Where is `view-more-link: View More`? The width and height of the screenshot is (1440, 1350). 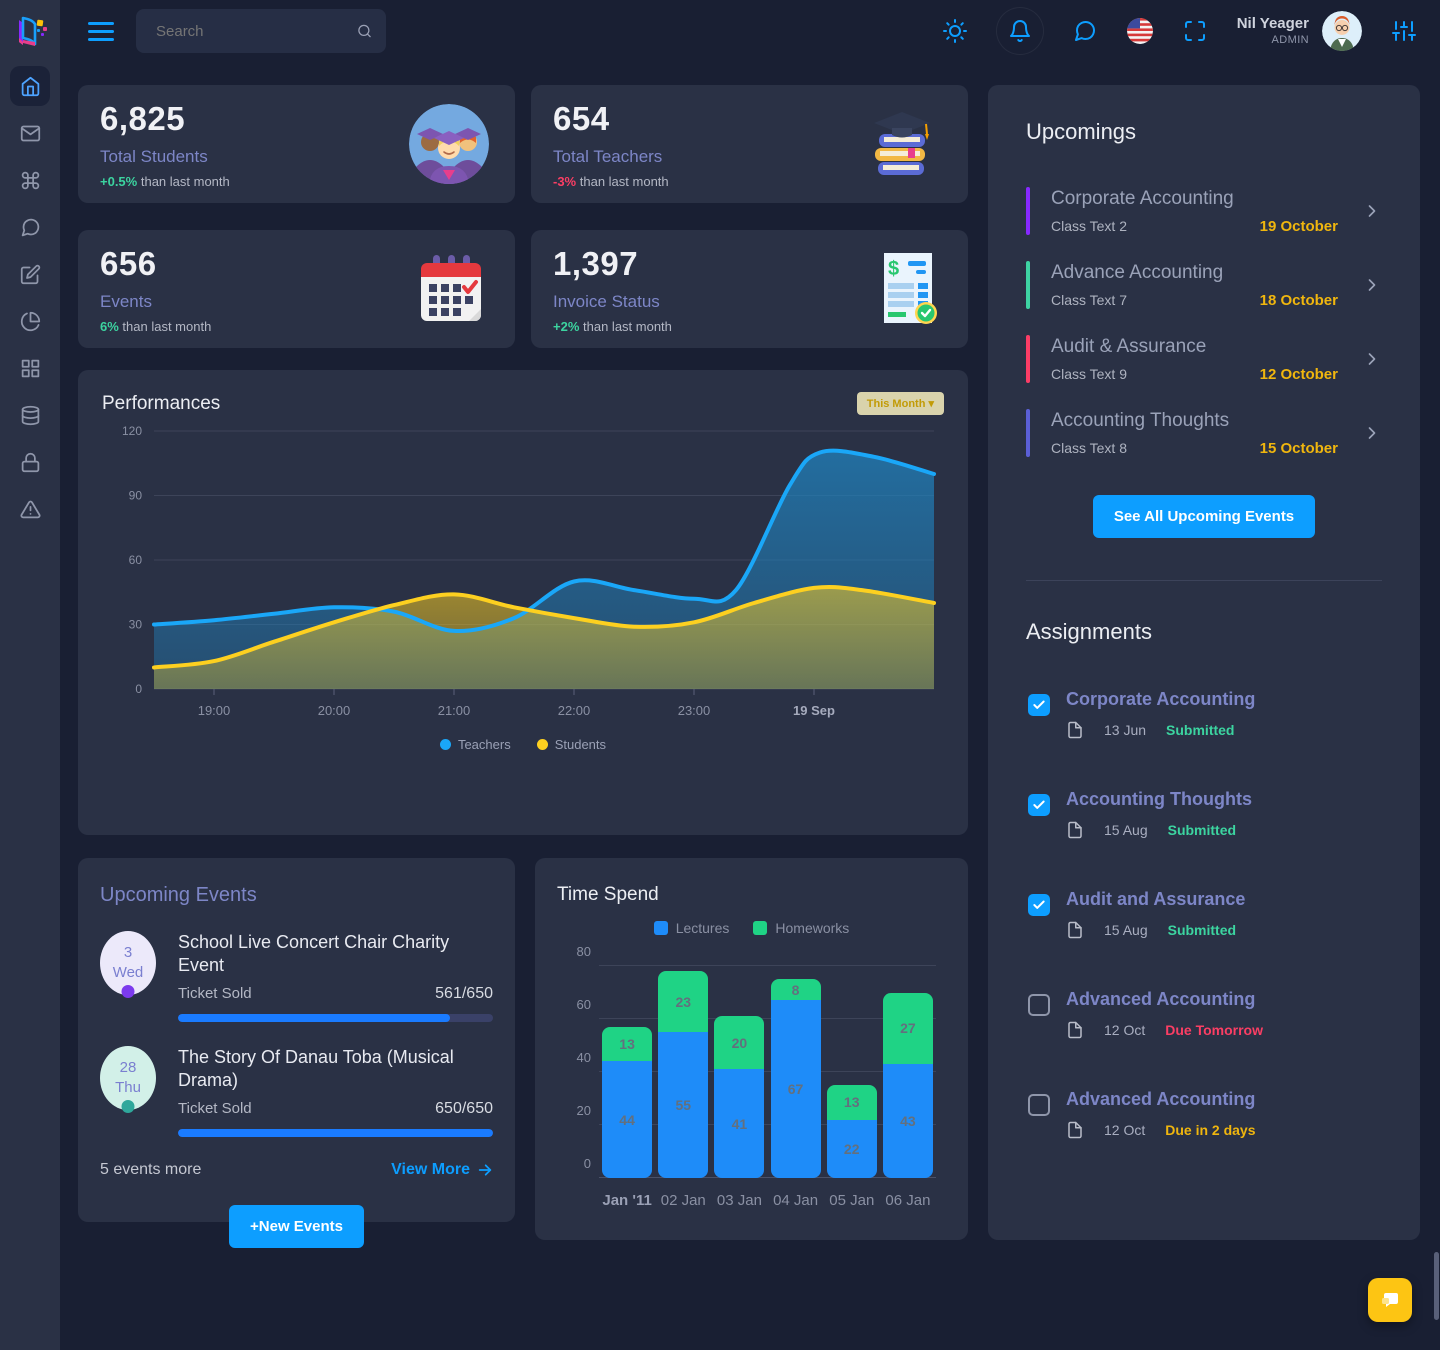
view-more-link: View More is located at coordinates (442, 1170).